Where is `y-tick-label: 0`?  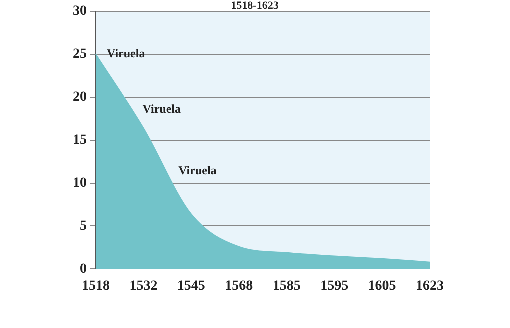 y-tick-label: 0 is located at coordinates (83, 269).